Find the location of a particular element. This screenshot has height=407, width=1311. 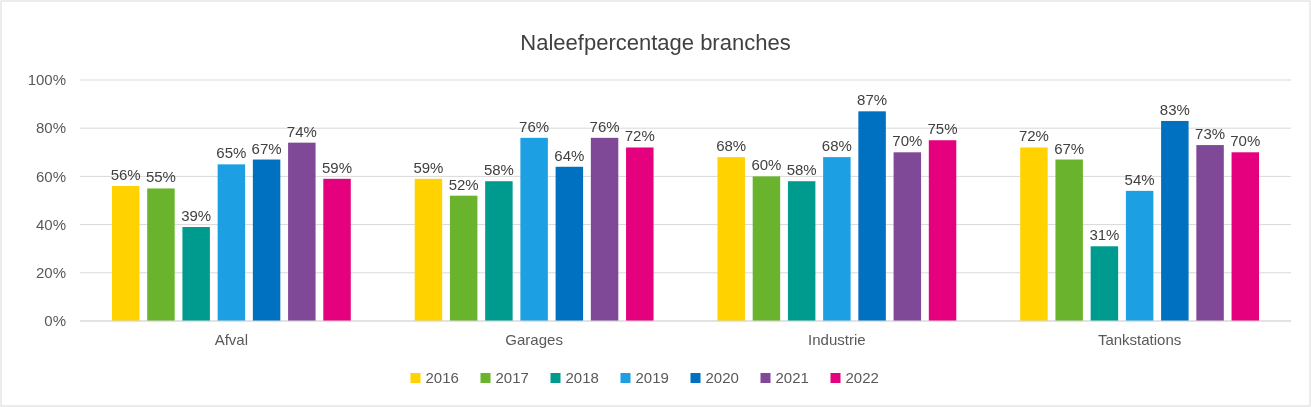

data-label: 55% is located at coordinates (160, 177).